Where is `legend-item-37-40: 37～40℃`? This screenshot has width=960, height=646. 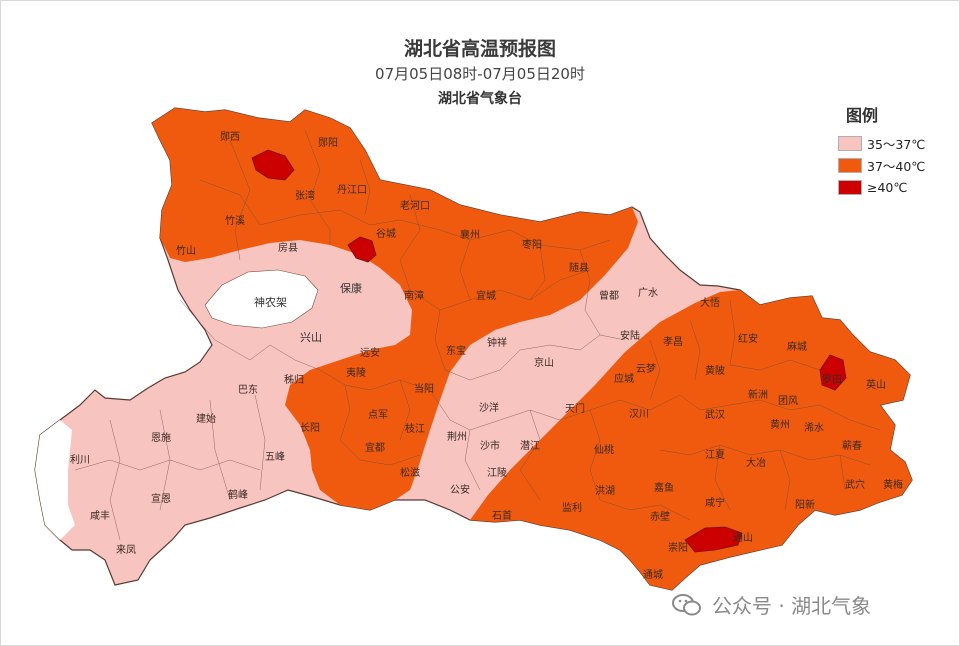
legend-item-37-40: 37～40℃ is located at coordinates (881, 165).